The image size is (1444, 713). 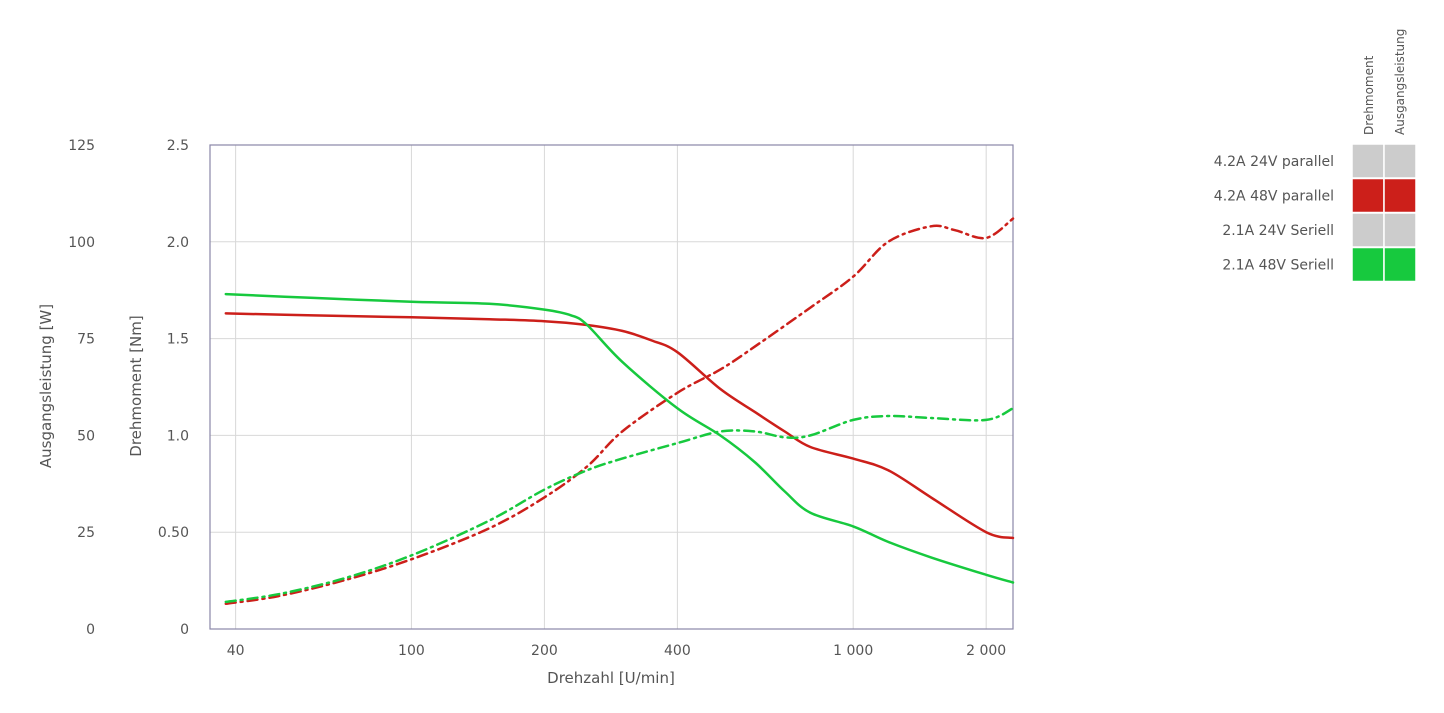 What do you see at coordinates (1274, 162) in the screenshot?
I see `legend-label-4-2a-24v-parallel: 4.2A 24V parallel` at bounding box center [1274, 162].